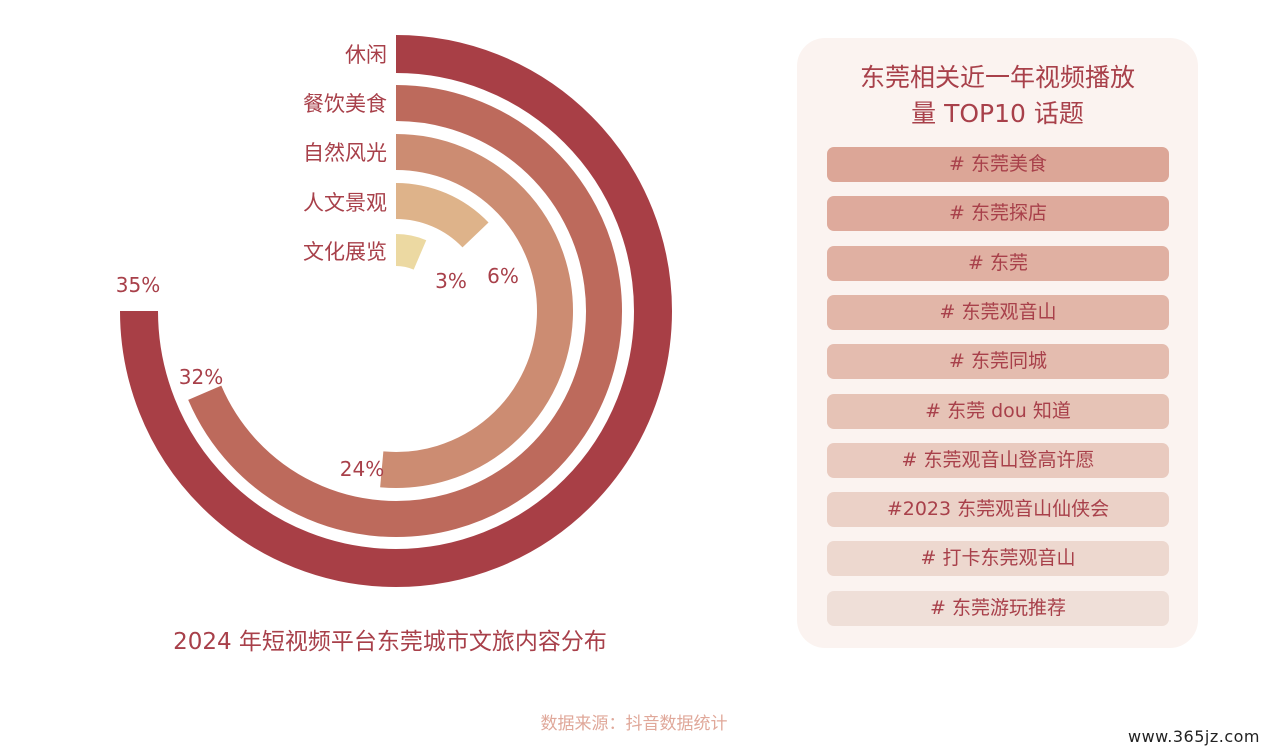 The image size is (1268, 753). Describe the element at coordinates (998, 214) in the screenshot. I see `topic-item: # 东莞探店` at that location.